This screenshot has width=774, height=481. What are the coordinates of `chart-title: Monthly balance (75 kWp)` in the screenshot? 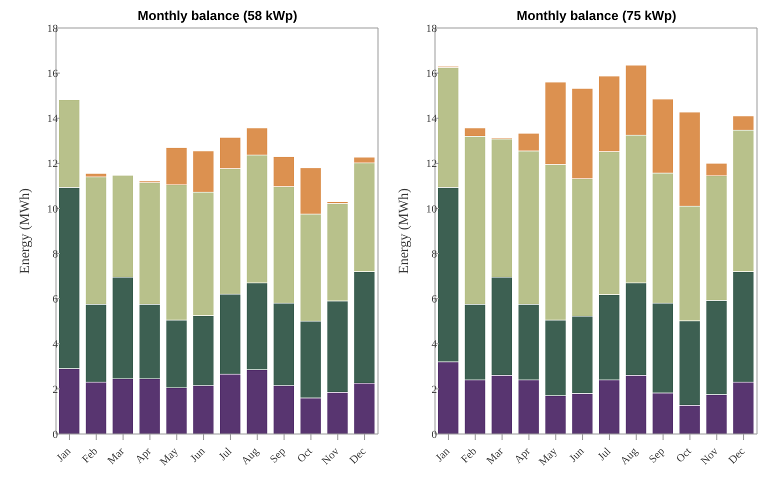 It's located at (597, 15).